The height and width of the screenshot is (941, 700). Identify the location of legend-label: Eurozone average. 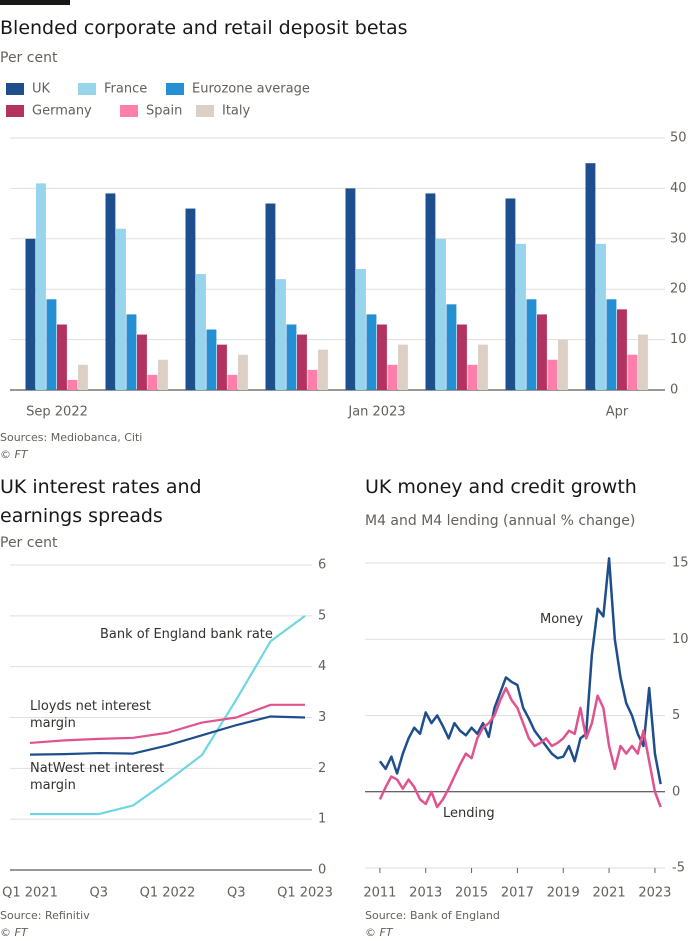
(251, 89).